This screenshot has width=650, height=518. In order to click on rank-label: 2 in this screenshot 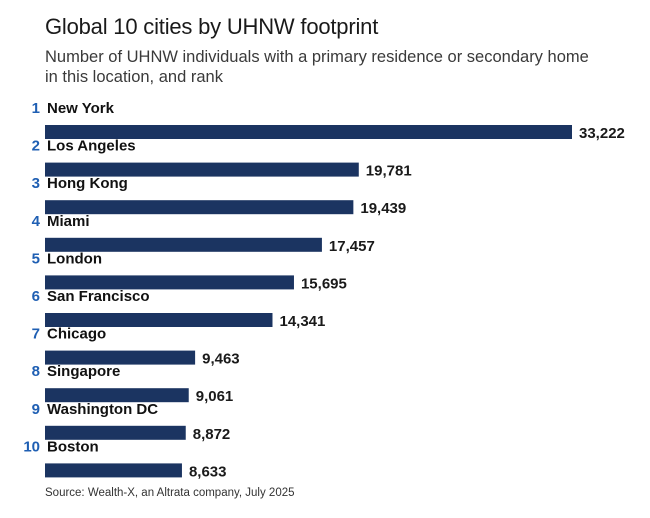, I will do `click(36, 146)`.